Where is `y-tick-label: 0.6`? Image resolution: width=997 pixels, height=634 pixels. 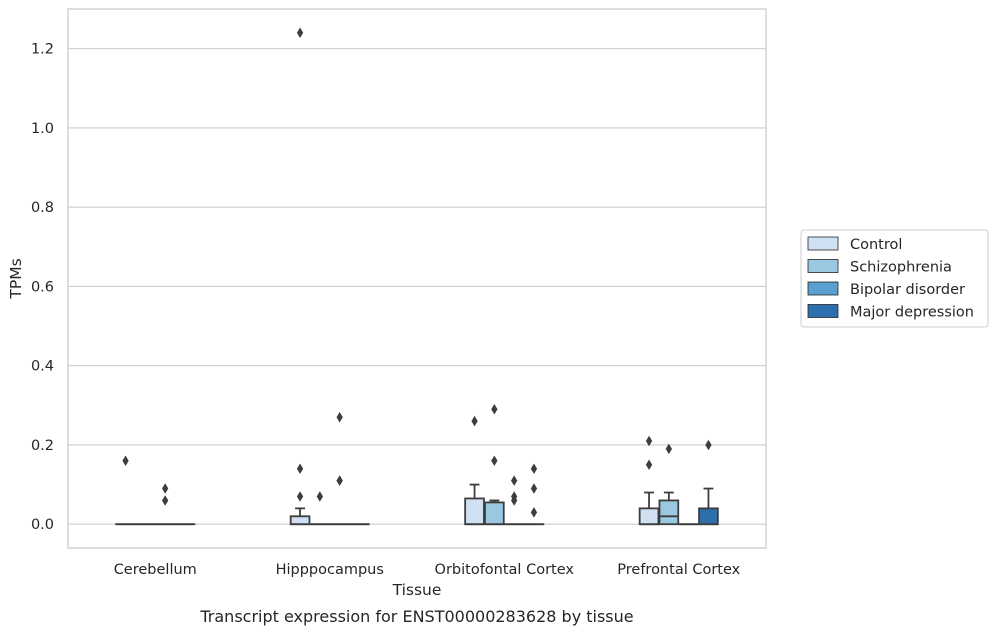 y-tick-label: 0.6 is located at coordinates (42, 287).